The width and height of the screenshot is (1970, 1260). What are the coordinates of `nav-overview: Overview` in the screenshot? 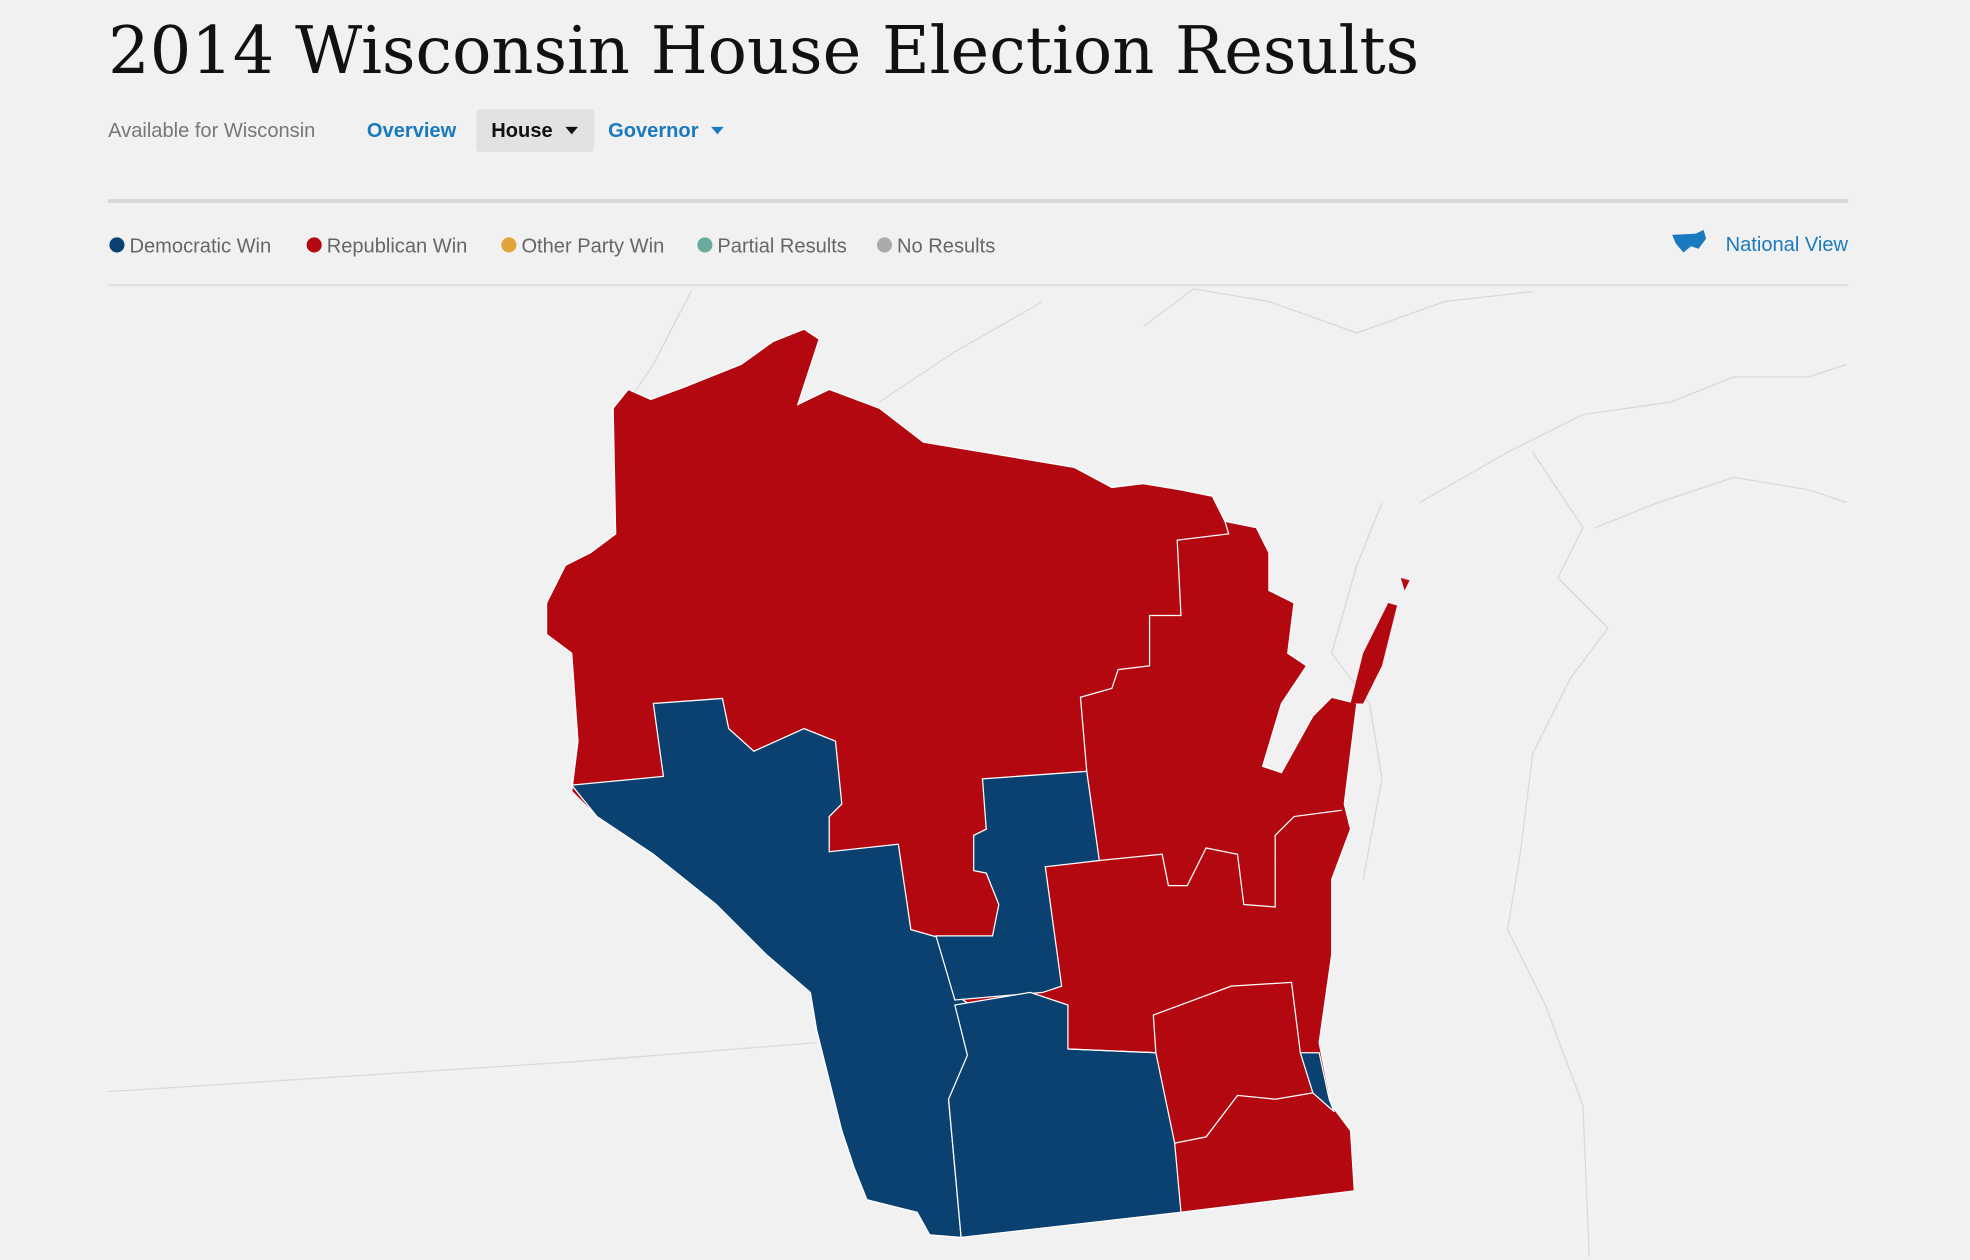 It's located at (412, 131).